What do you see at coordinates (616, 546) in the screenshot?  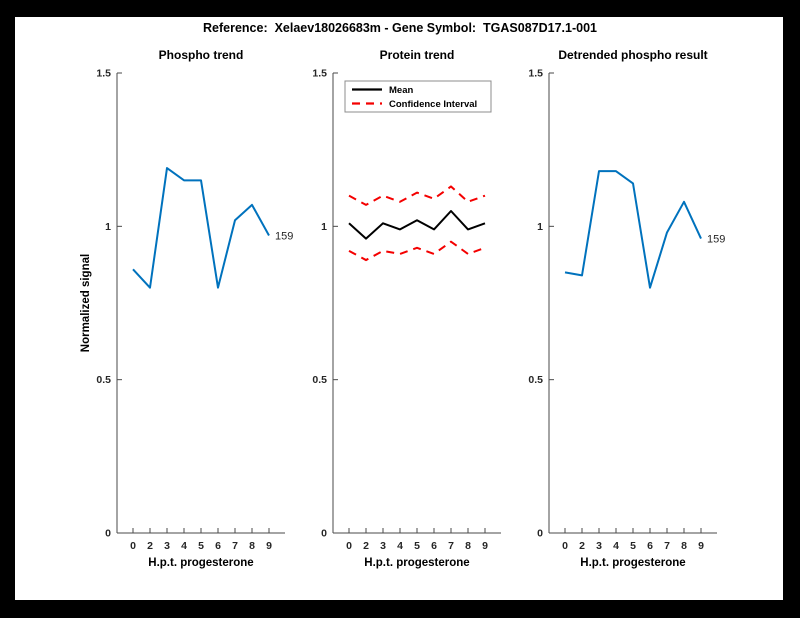 I see `detrended-phospho-result-x-tick-label: 4` at bounding box center [616, 546].